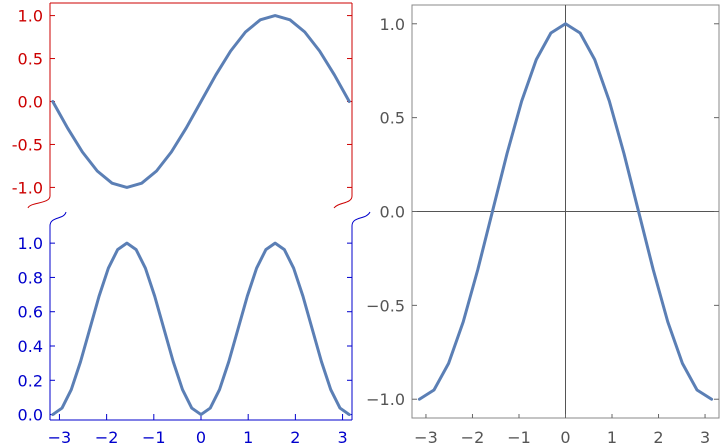  What do you see at coordinates (27, 144) in the screenshot?
I see `y-tick-label: -0.5` at bounding box center [27, 144].